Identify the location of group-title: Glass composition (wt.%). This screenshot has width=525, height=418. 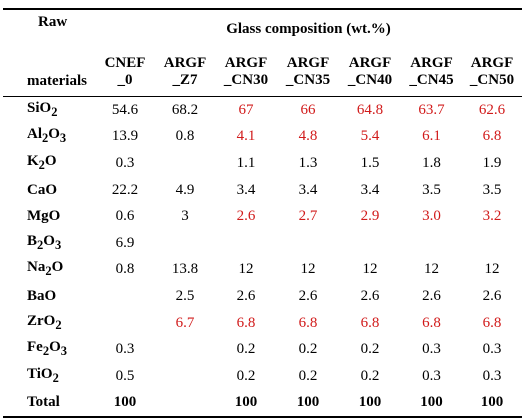
(308, 28).